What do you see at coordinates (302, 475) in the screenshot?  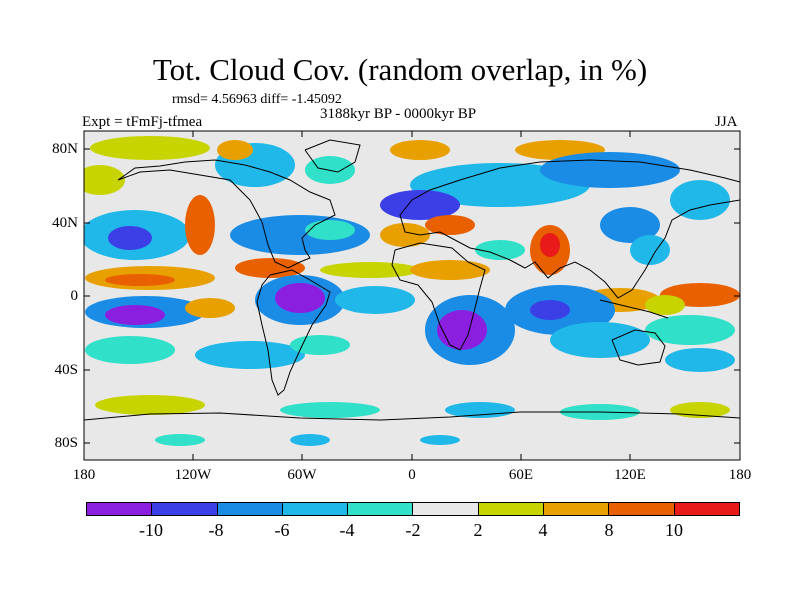 I see `lon-tick-label: 60W` at bounding box center [302, 475].